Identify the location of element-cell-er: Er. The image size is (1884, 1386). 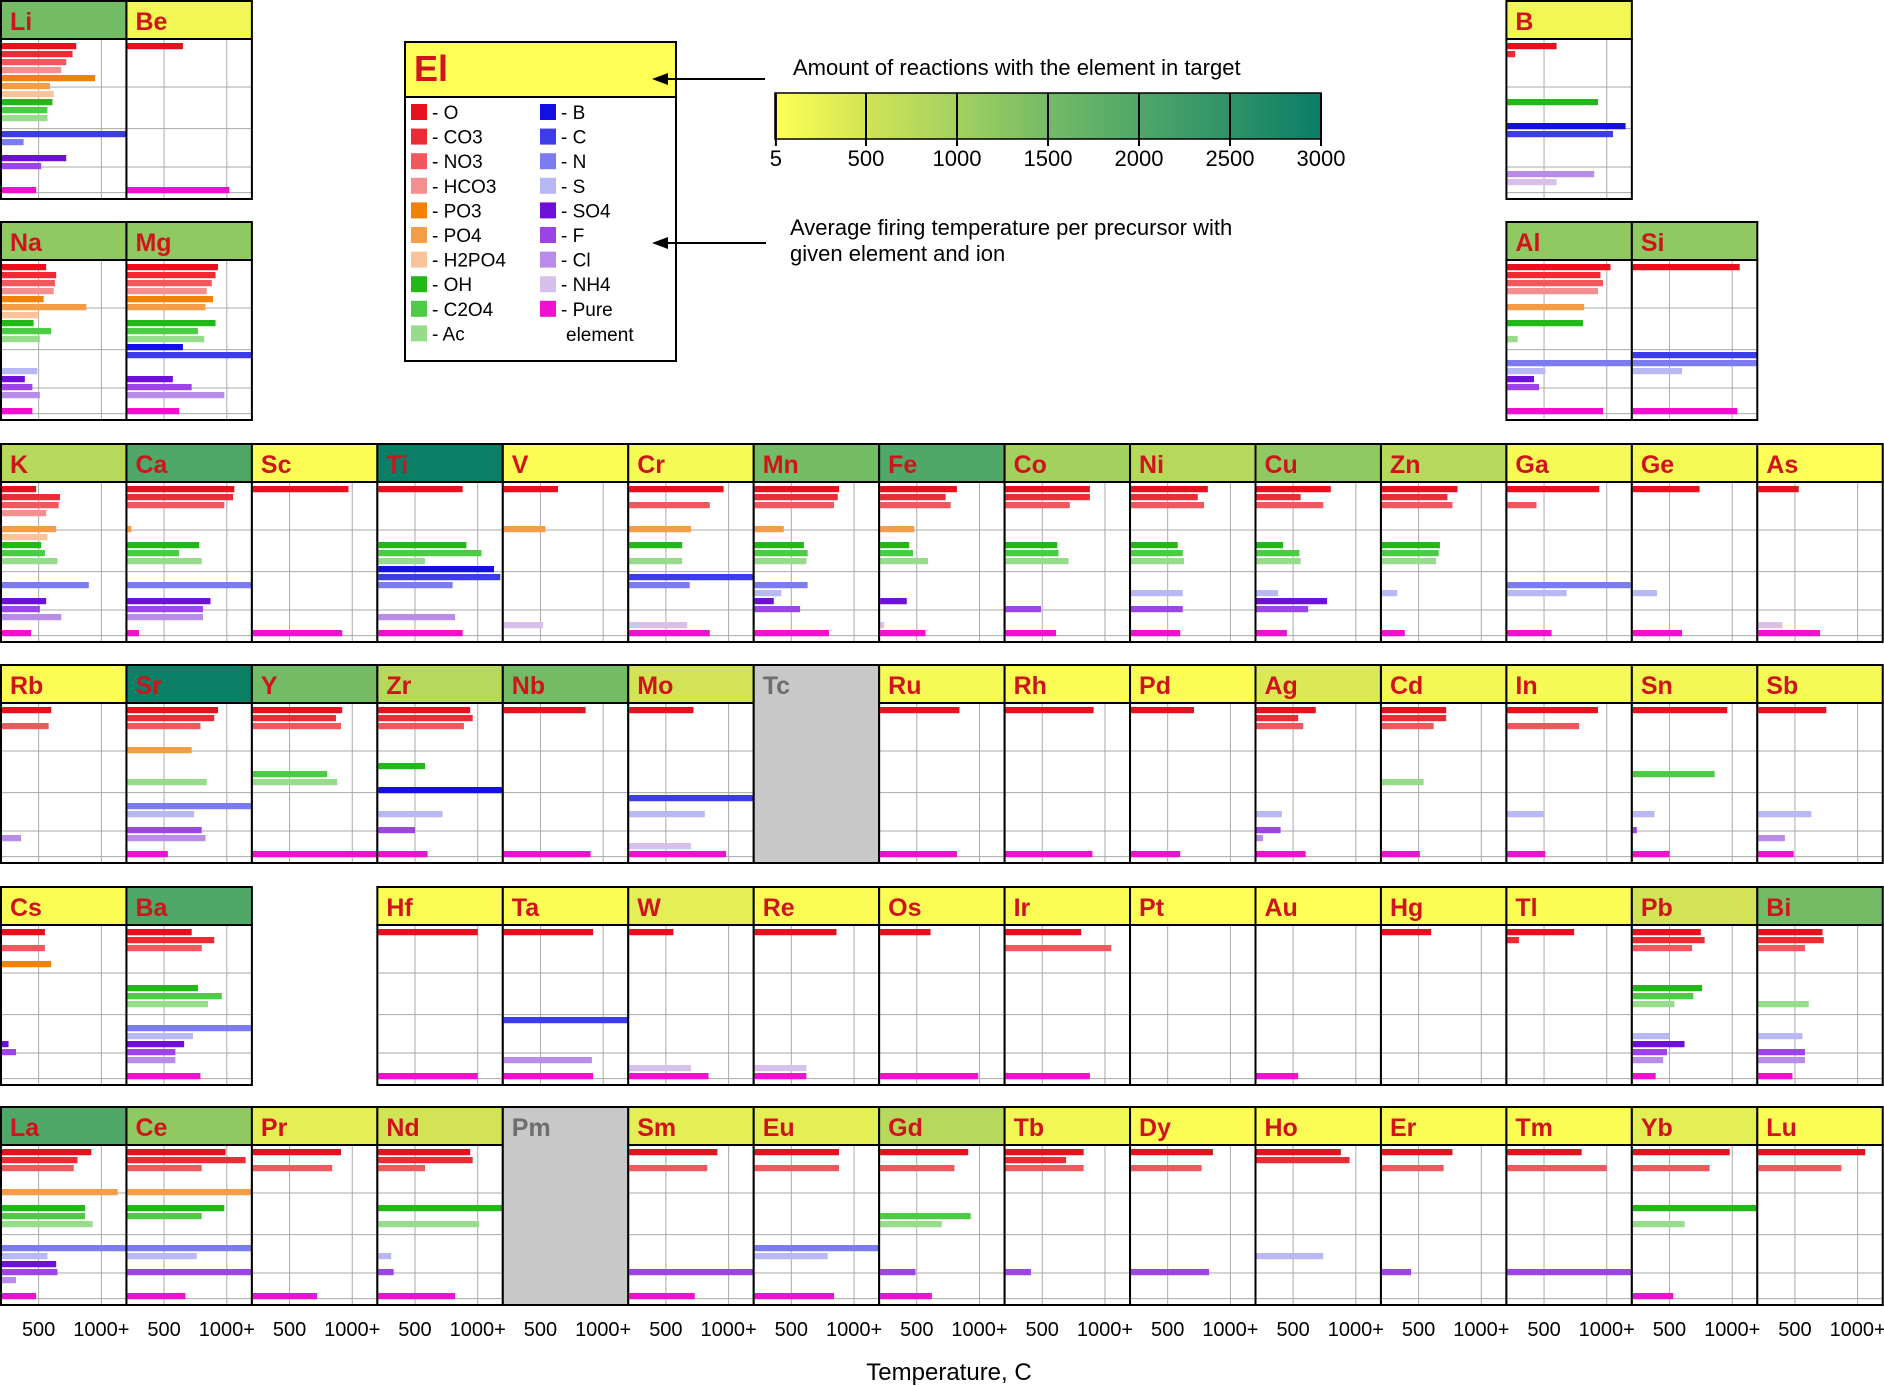
(1443, 1206).